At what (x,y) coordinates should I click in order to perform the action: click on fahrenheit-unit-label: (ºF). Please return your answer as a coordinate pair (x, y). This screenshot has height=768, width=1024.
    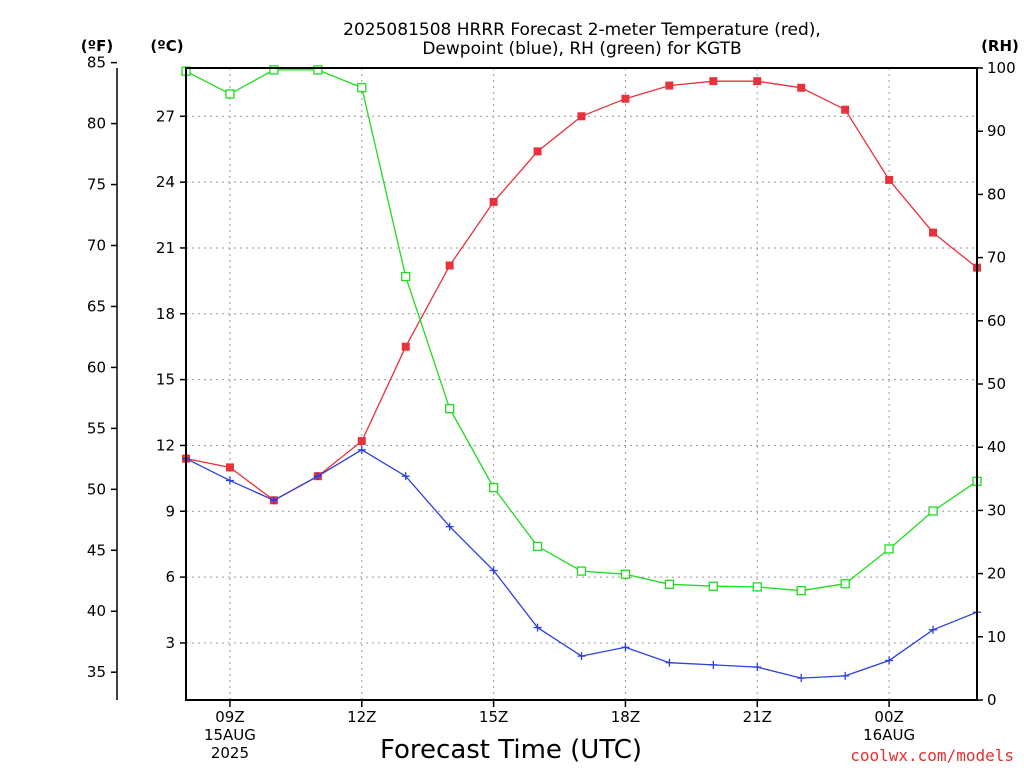
    Looking at the image, I should click on (97, 46).